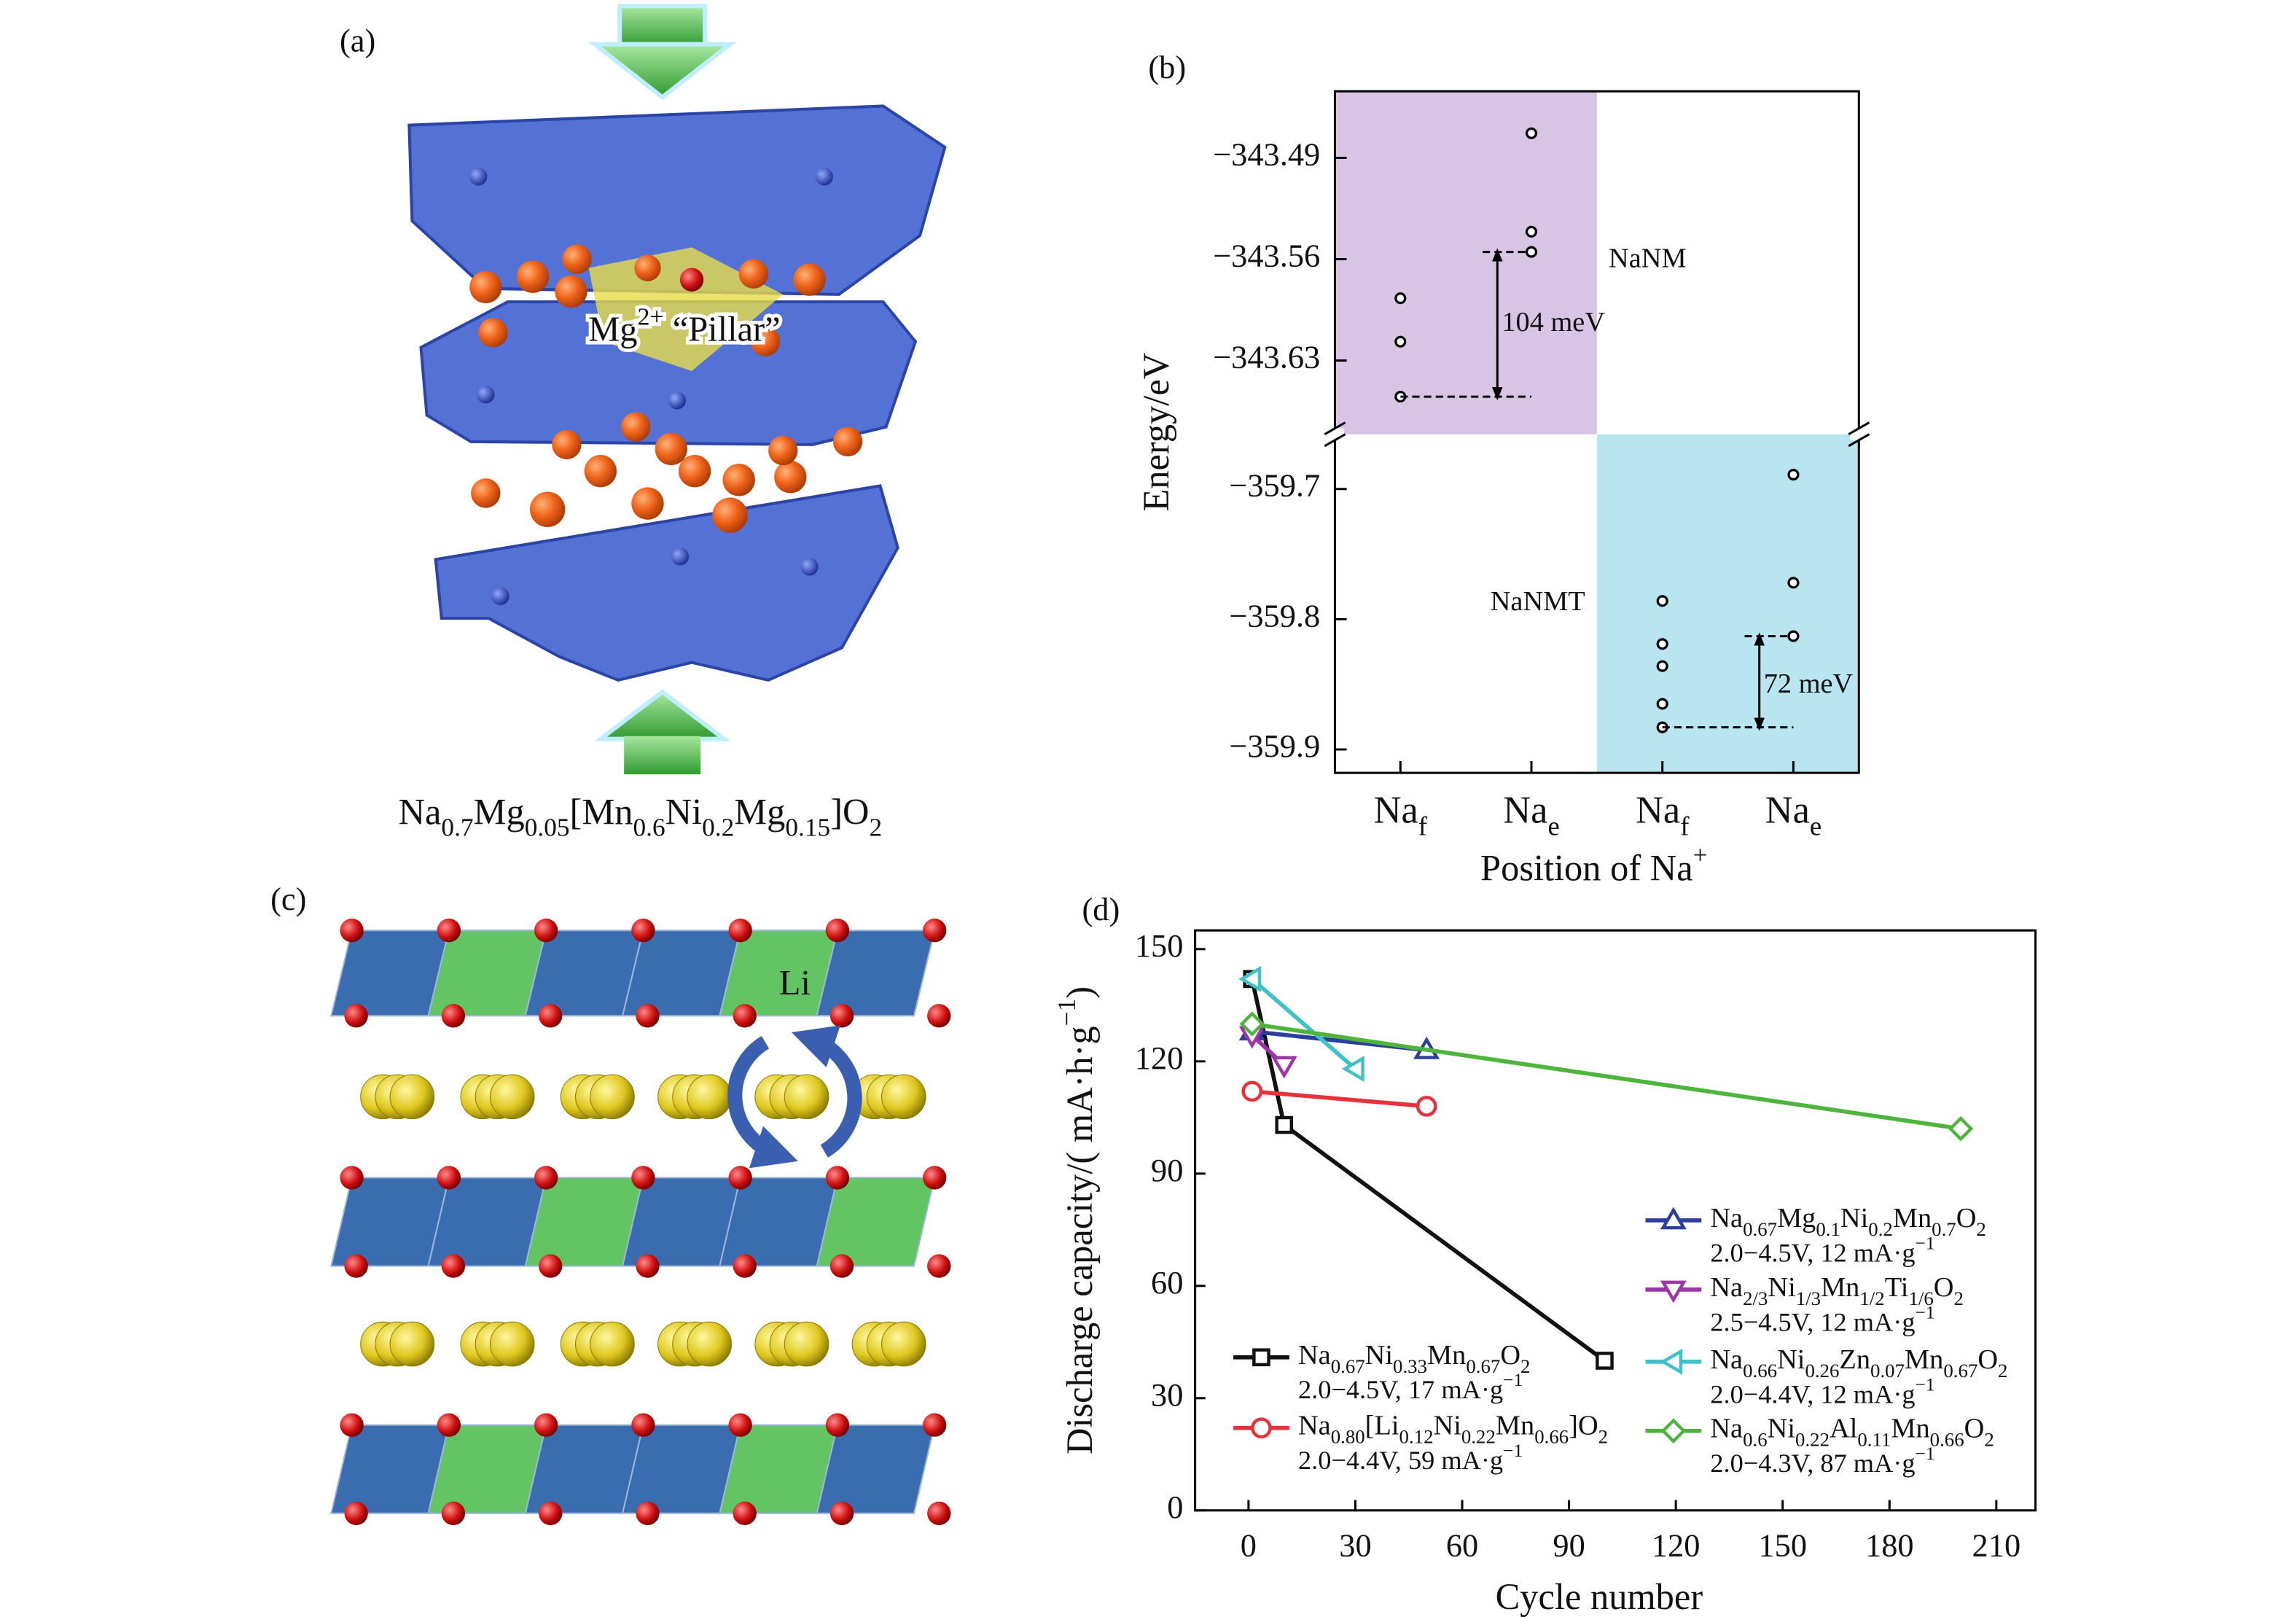 The image size is (2296, 1617). I want to click on x-tick-label: 60, so click(1462, 1545).